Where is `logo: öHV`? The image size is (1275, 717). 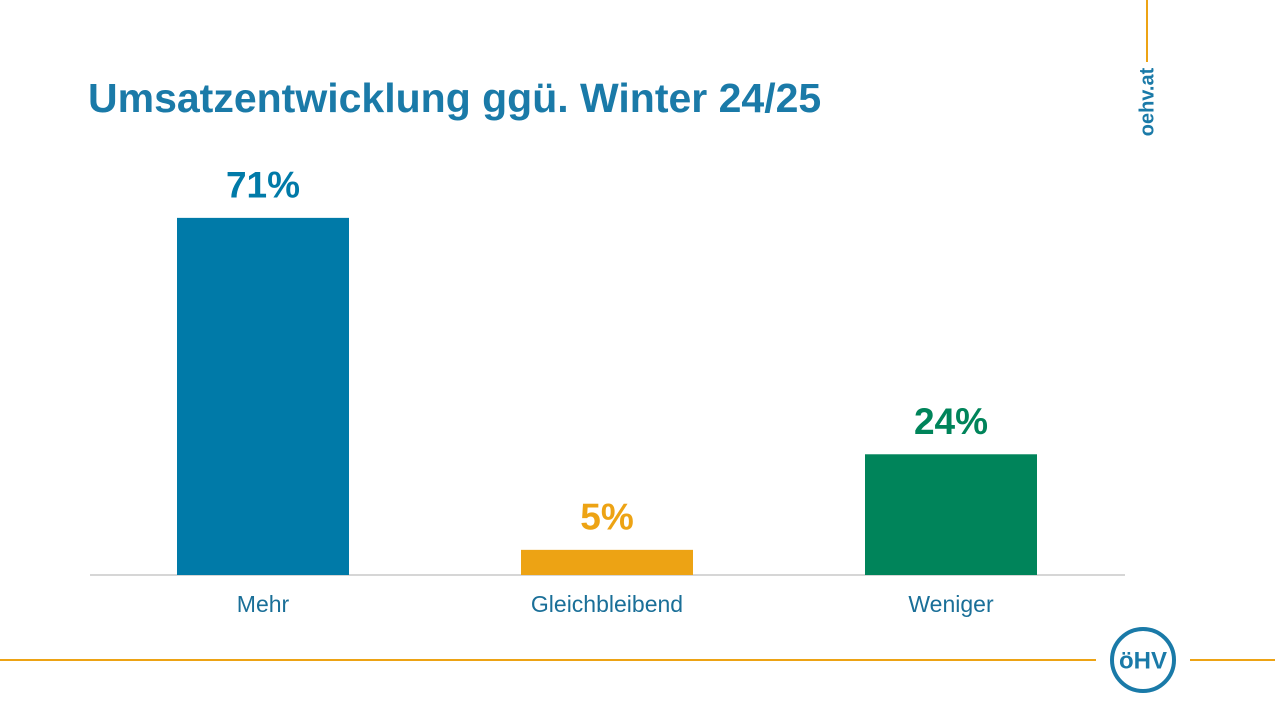 logo: öHV is located at coordinates (1143, 660).